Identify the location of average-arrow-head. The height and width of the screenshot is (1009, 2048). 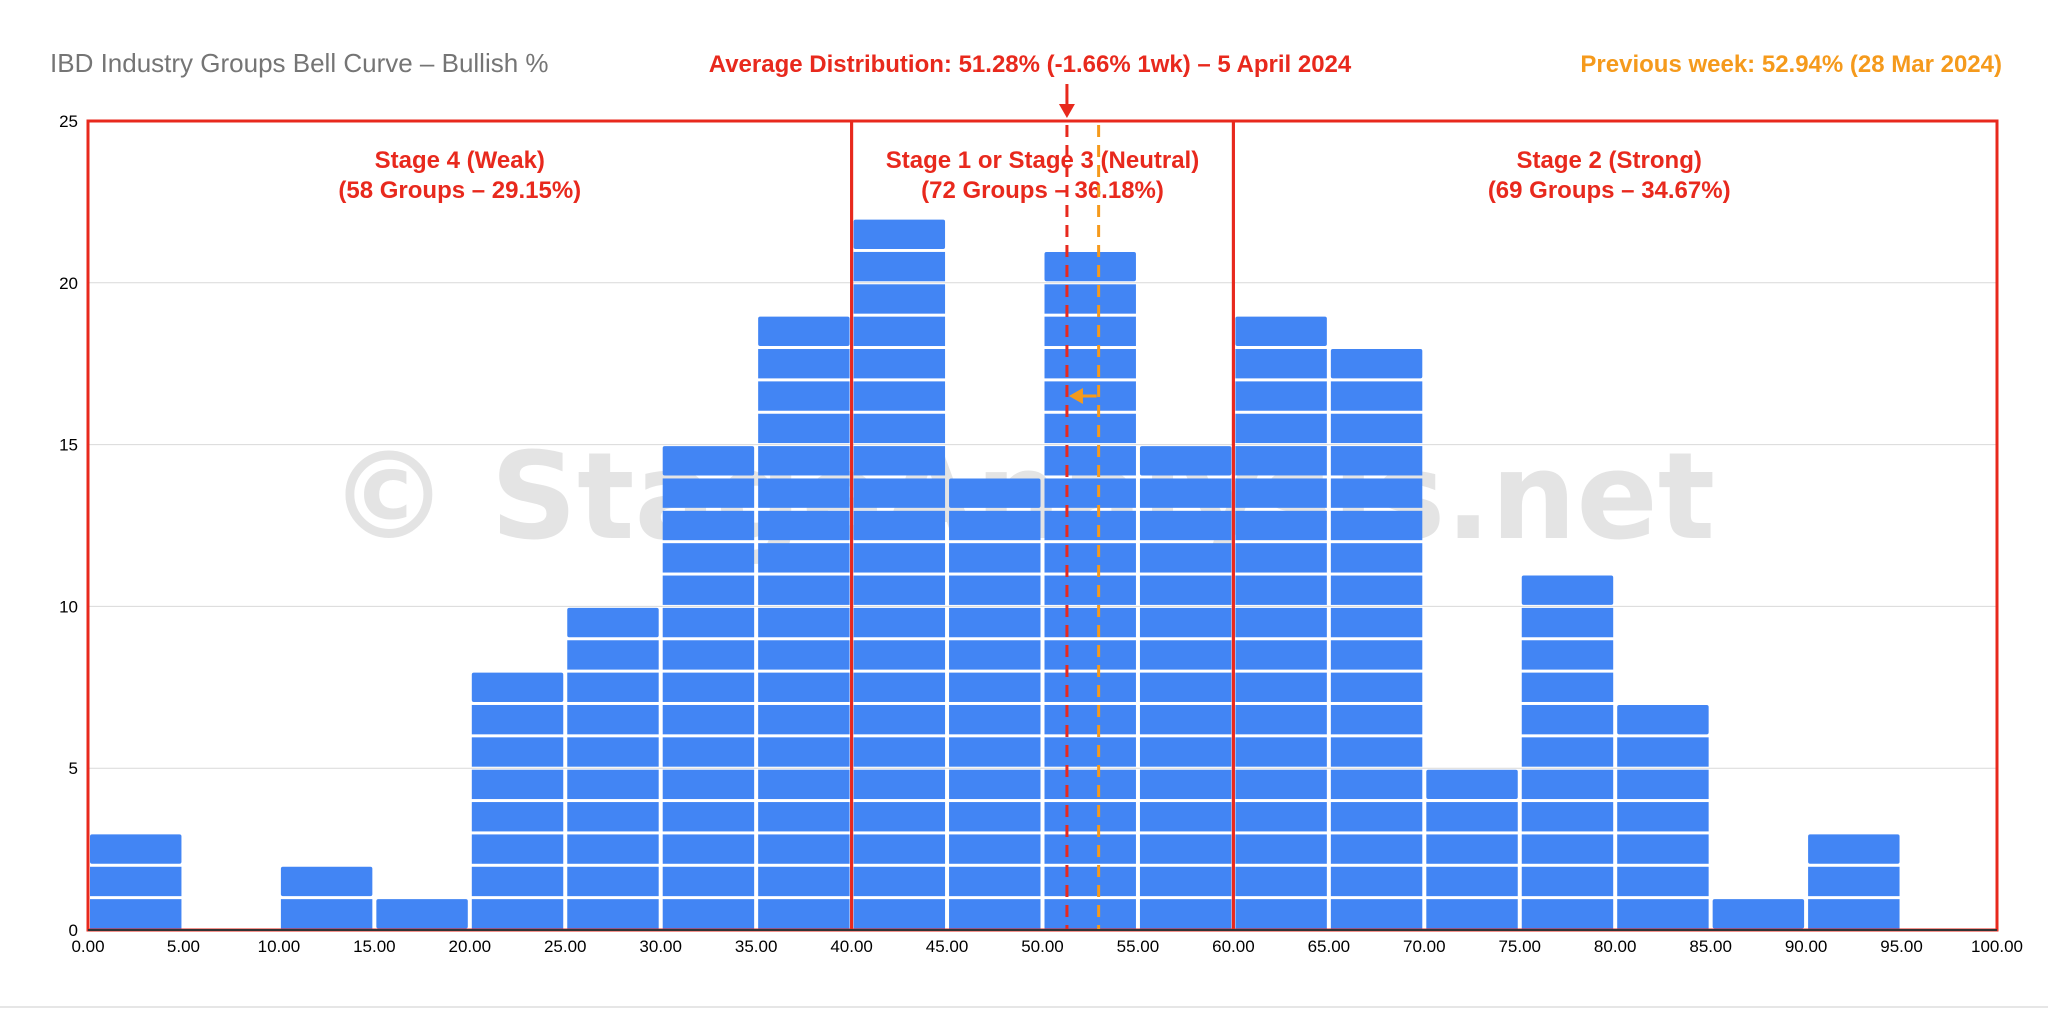
(1066, 111).